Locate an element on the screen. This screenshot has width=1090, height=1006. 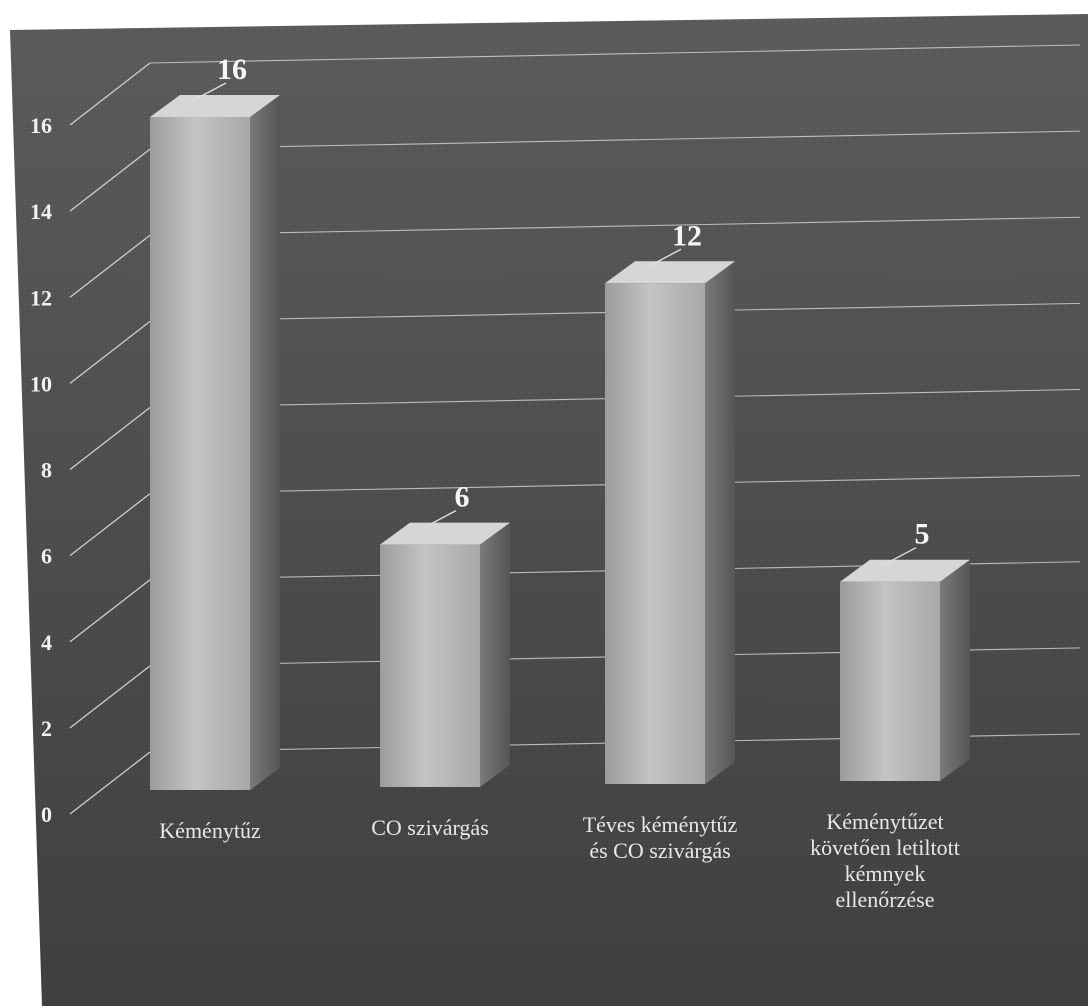
y-tick-label: 10 is located at coordinates (41, 383).